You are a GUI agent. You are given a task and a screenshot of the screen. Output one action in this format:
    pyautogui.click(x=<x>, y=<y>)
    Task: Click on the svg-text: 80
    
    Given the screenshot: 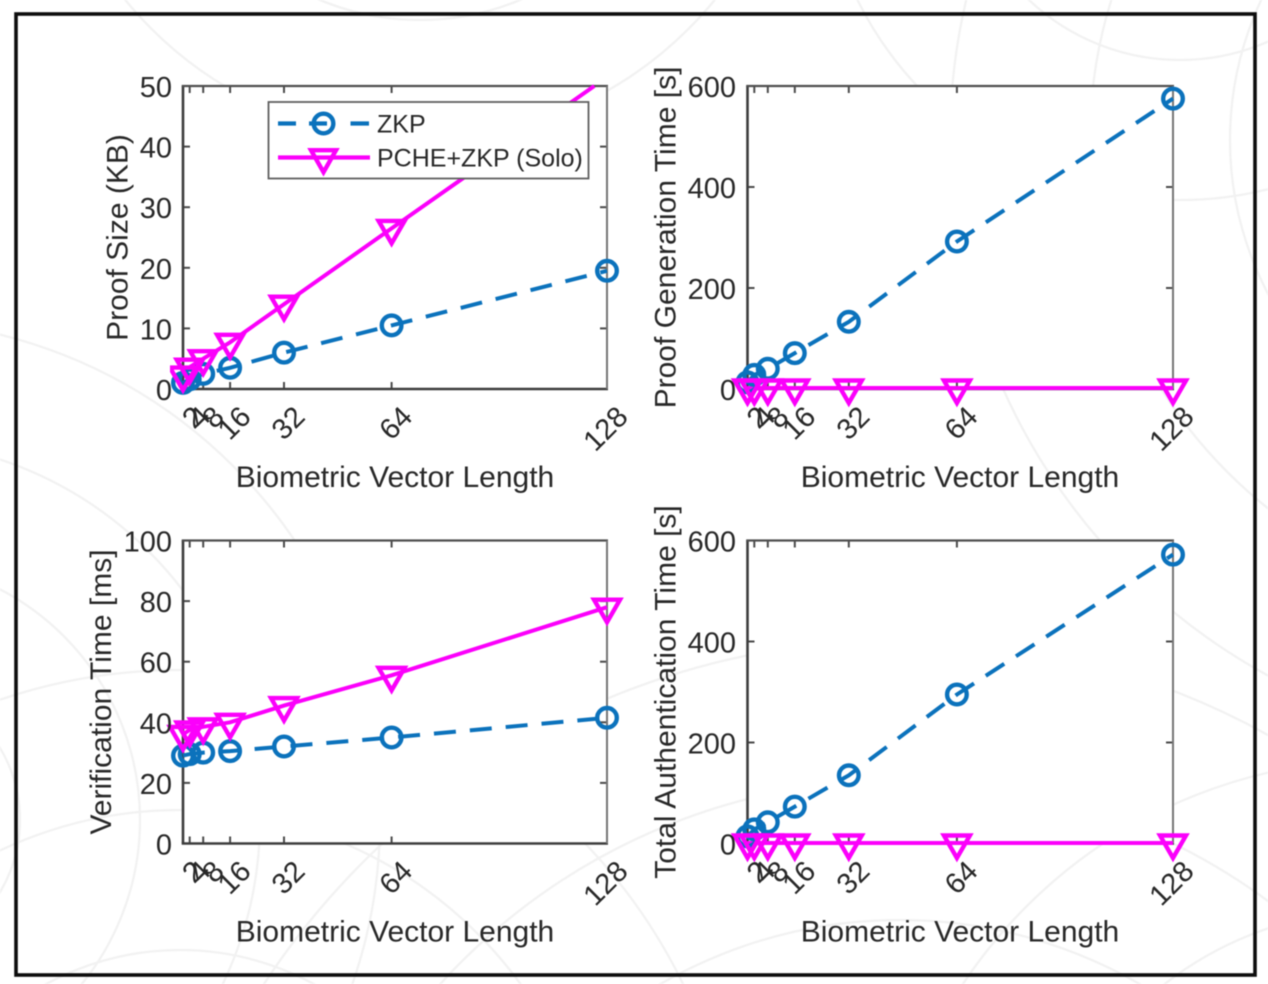 What is the action you would take?
    pyautogui.click(x=156, y=603)
    